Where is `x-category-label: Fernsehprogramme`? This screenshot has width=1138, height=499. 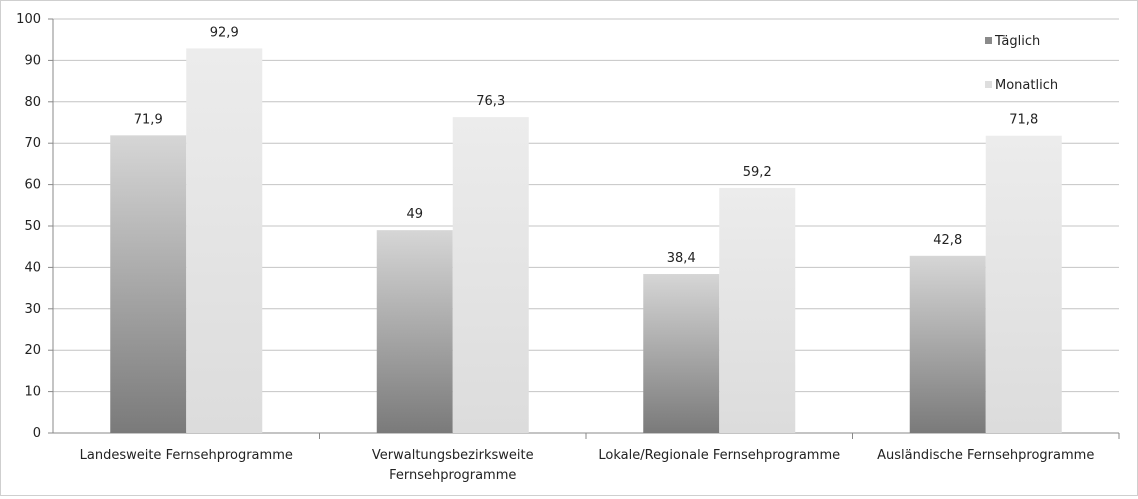
x-category-label: Fernsehprogramme is located at coordinates (452, 475).